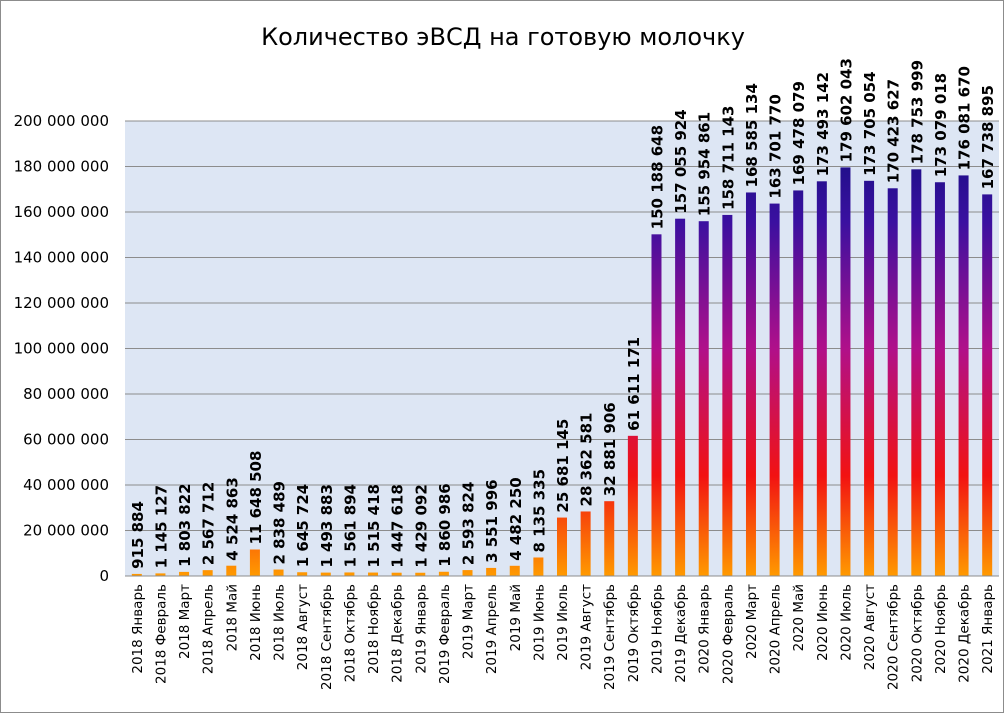 Image resolution: width=1004 pixels, height=713 pixels. Describe the element at coordinates (104, 576) in the screenshot. I see `y-tick-label: 0` at that location.